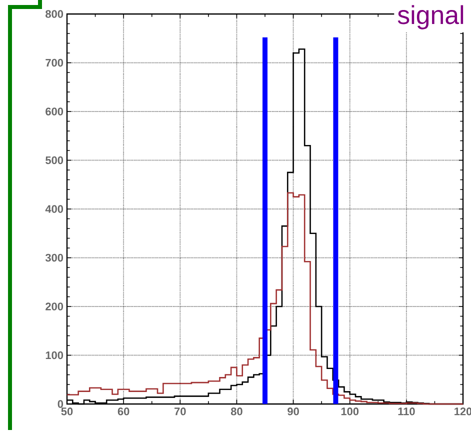 The width and height of the screenshot is (471, 432). Describe the element at coordinates (55, 14) in the screenshot. I see `y-tick-label: 800` at that location.